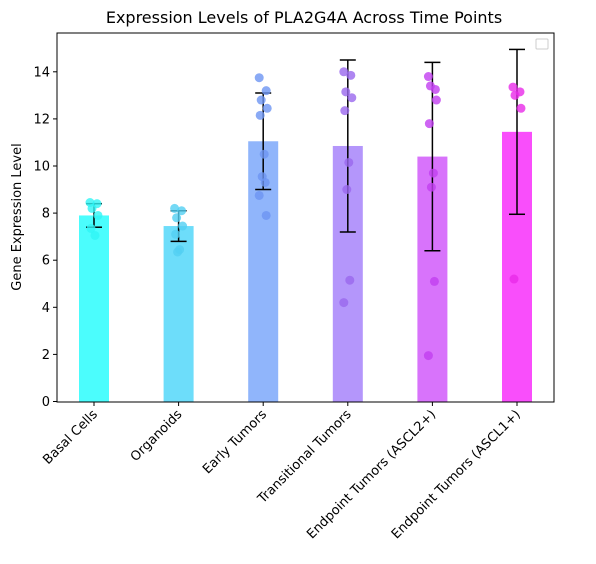 This screenshot has height=564, width=596. What do you see at coordinates (94, 308) in the screenshot?
I see `bar` at bounding box center [94, 308].